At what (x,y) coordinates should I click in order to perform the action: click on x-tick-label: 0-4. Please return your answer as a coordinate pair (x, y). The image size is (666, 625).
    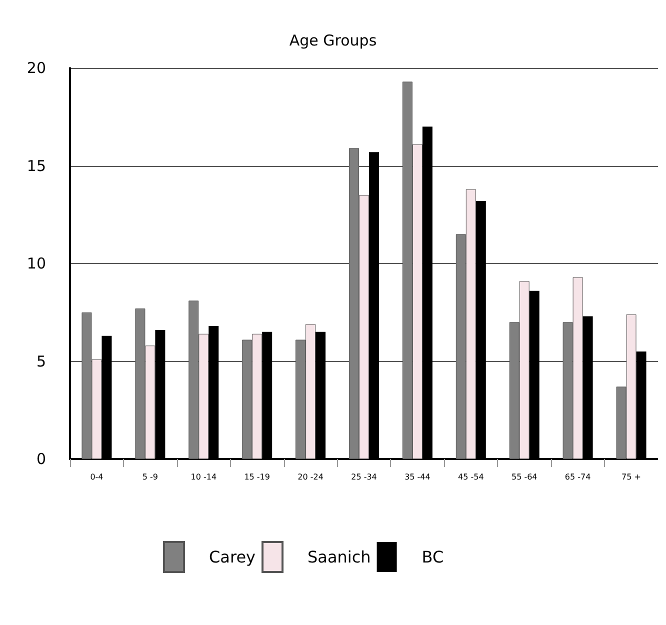
    Looking at the image, I should click on (97, 477).